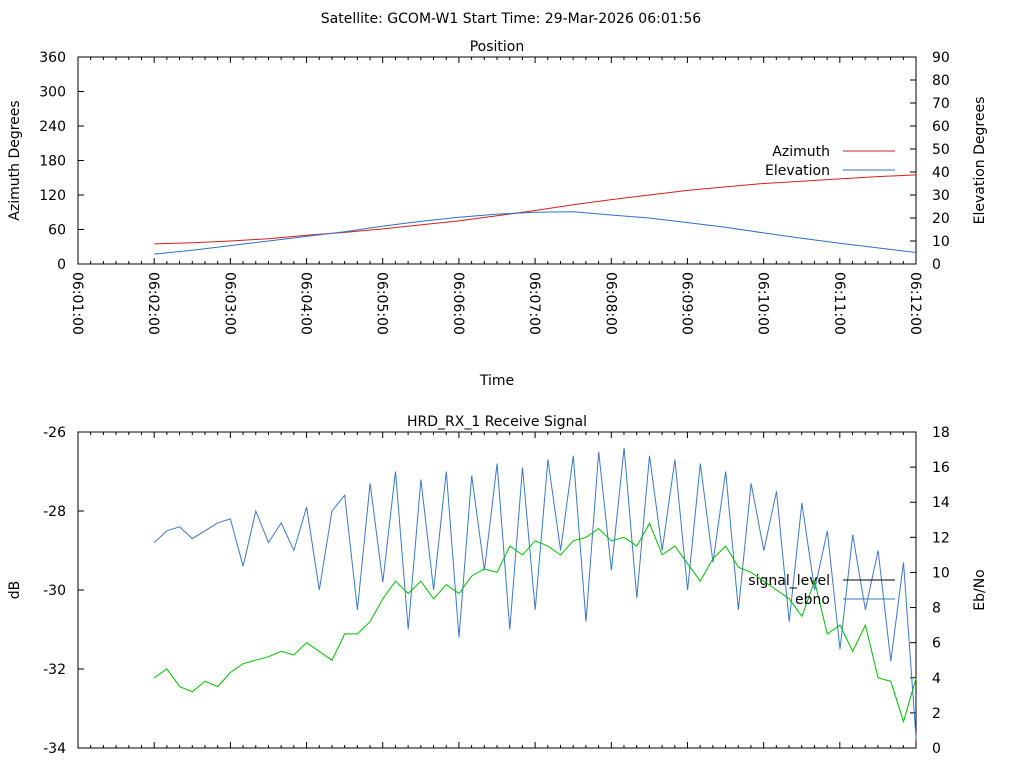  What do you see at coordinates (980, 590) in the screenshot?
I see `y2-axis-label: Eb/No` at bounding box center [980, 590].